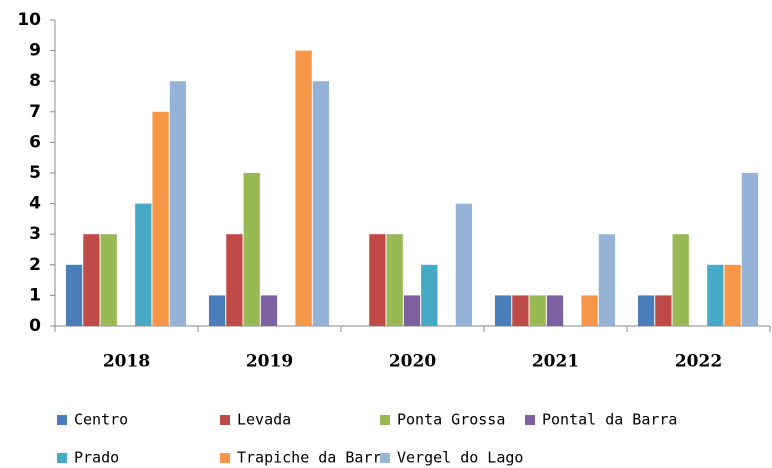 The height and width of the screenshot is (468, 772). I want to click on x-tick-label: 2022, so click(698, 362).